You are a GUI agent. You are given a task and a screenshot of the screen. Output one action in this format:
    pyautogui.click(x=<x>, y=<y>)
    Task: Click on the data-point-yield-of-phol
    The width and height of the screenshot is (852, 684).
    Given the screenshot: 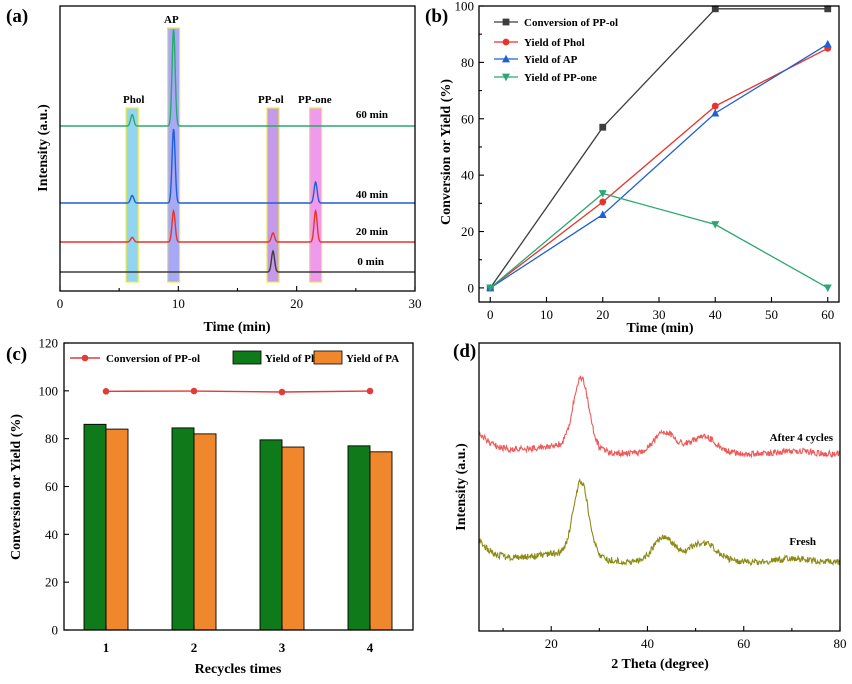 What is the action you would take?
    pyautogui.click(x=603, y=202)
    